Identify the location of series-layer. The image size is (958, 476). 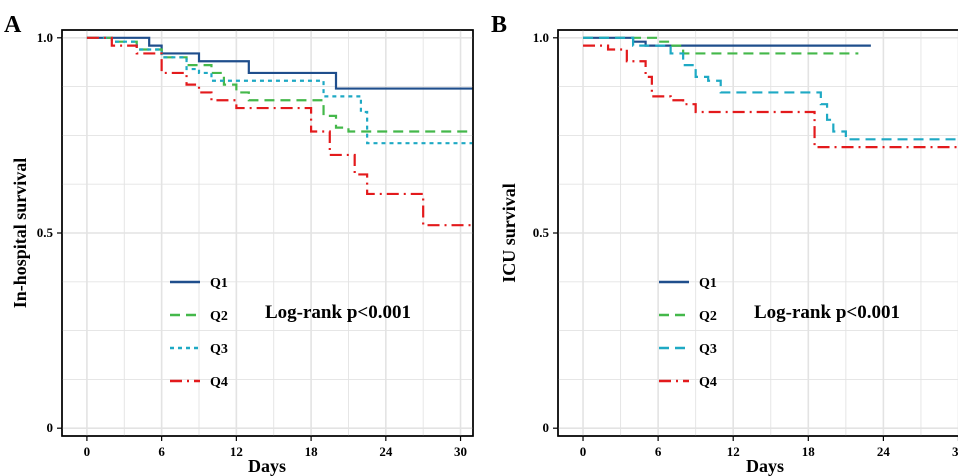
(770, 92).